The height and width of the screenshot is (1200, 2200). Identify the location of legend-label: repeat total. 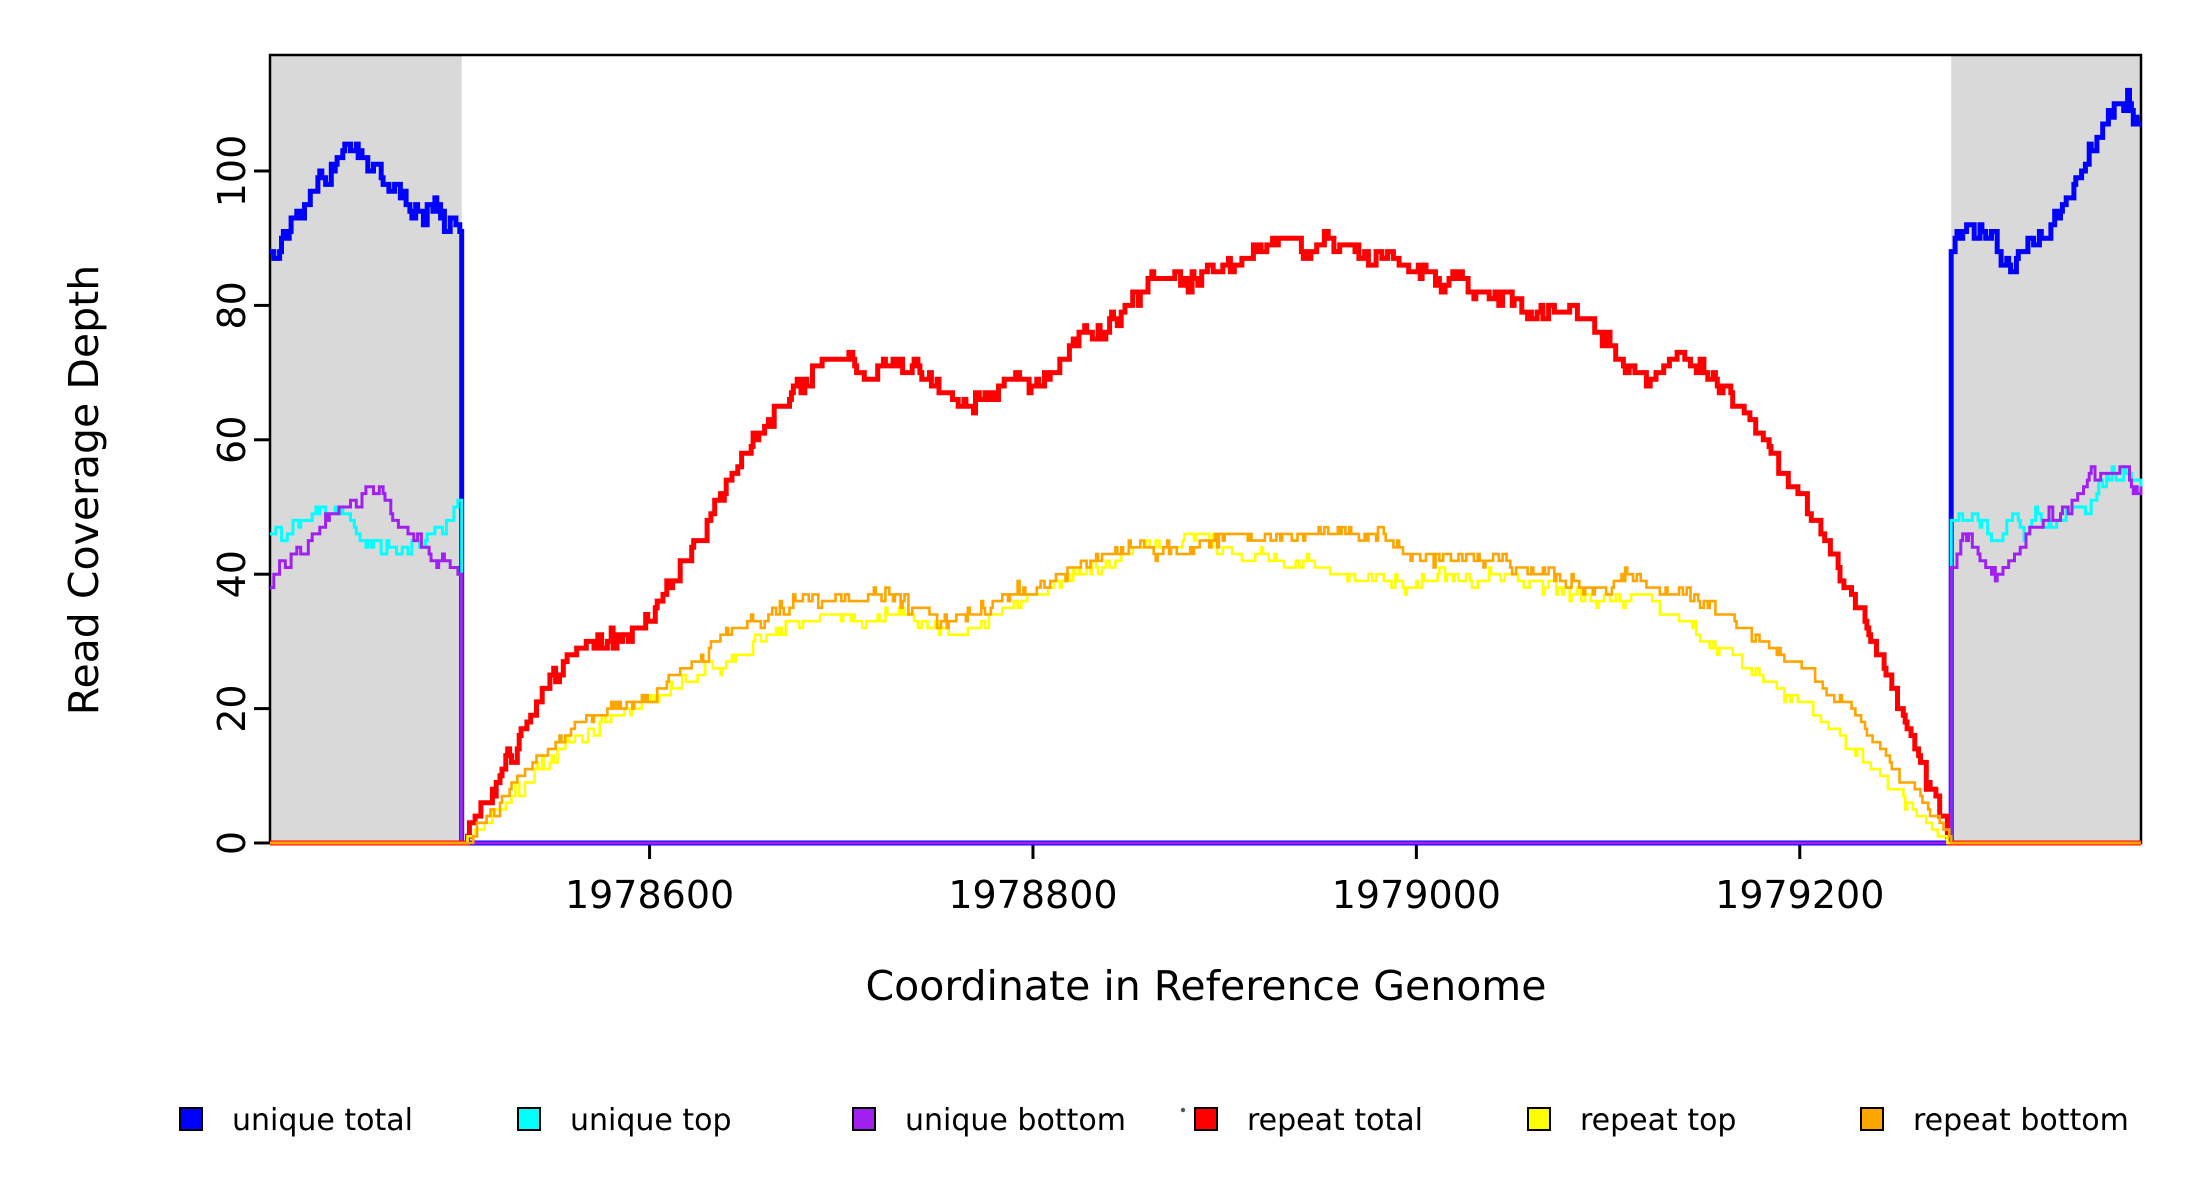
(1335, 1120).